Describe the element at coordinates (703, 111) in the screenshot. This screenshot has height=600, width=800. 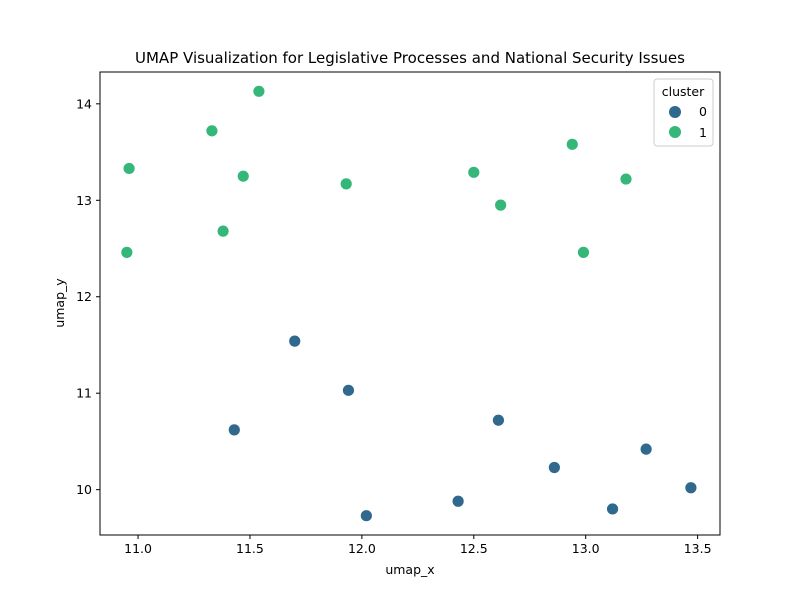
I see `legend-label-cluster-0: 0` at that location.